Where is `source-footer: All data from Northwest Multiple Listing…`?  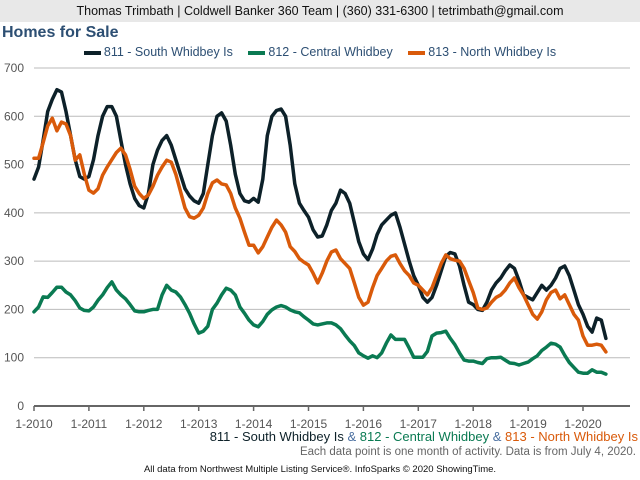 source-footer: All data from Northwest Multiple Listing… is located at coordinates (320, 469).